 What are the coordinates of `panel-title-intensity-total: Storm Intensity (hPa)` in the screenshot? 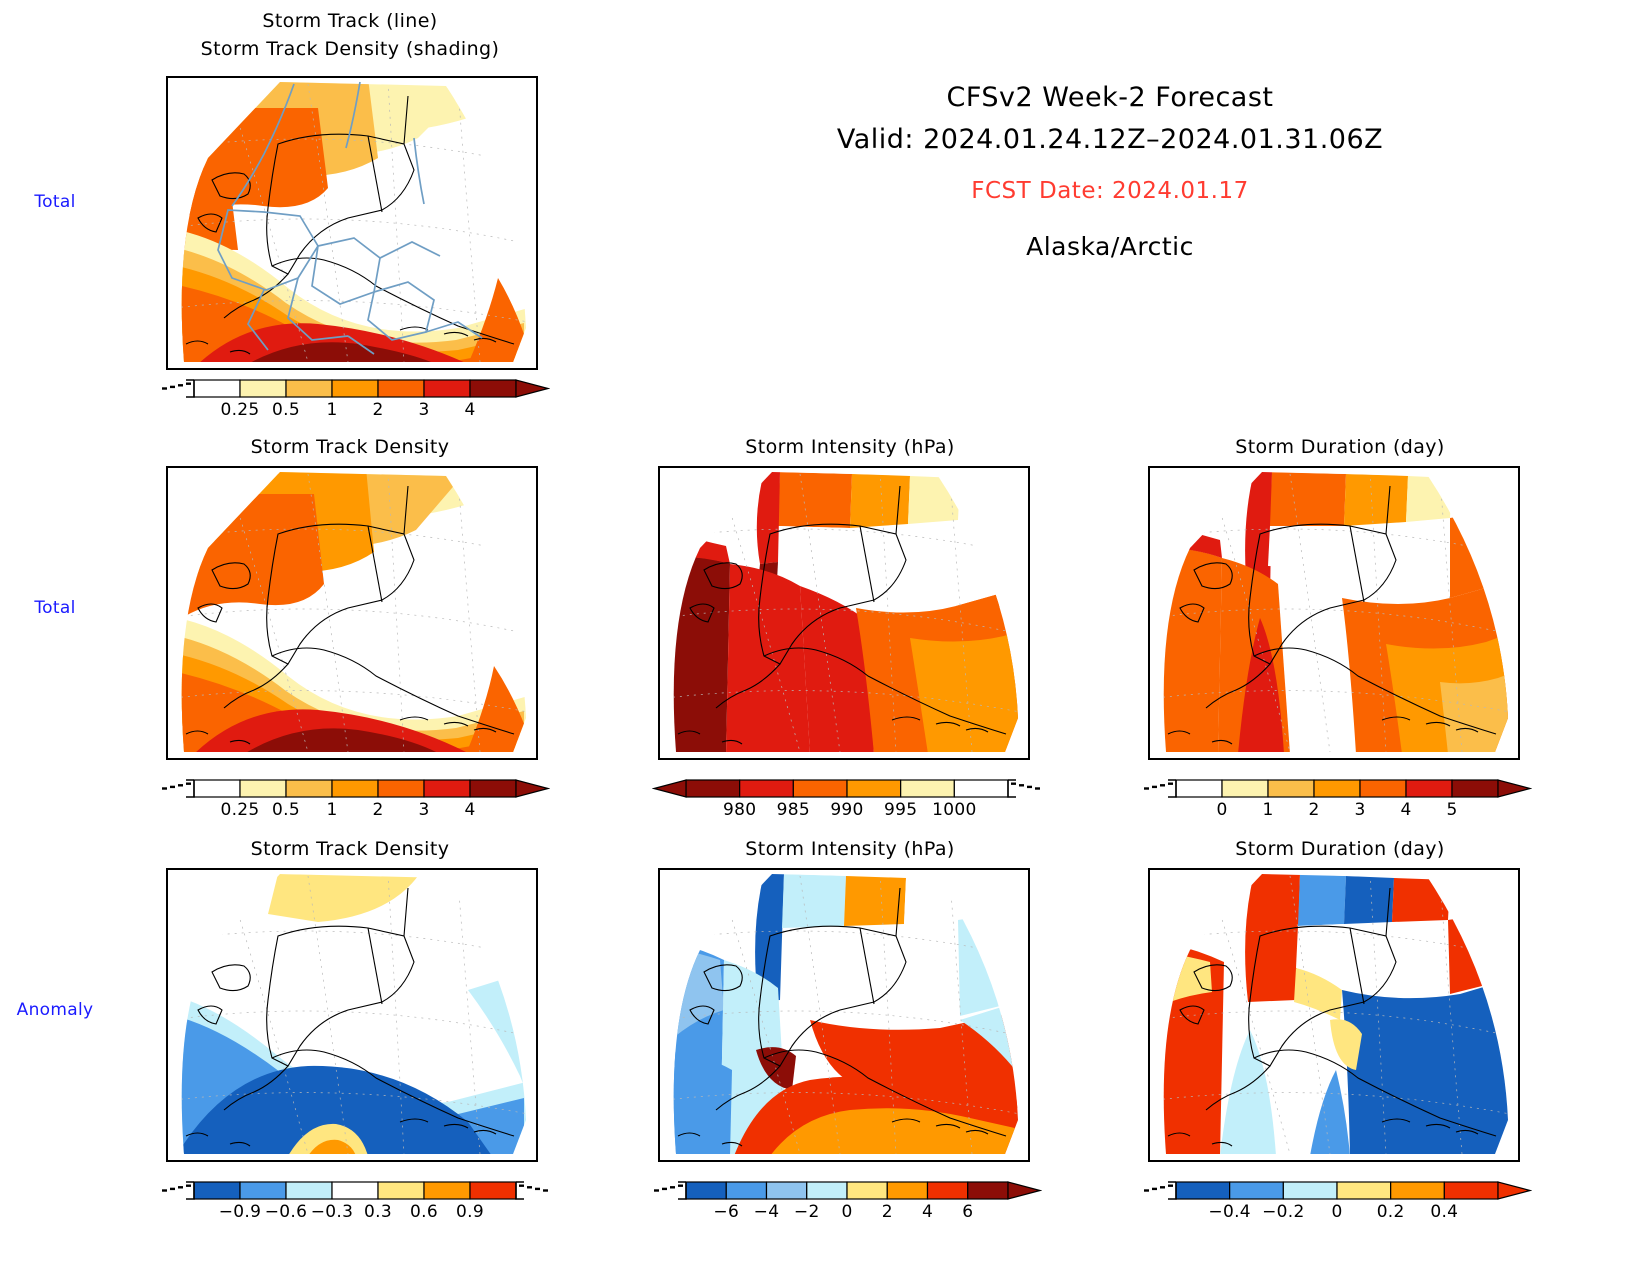 It's located at (850, 447).